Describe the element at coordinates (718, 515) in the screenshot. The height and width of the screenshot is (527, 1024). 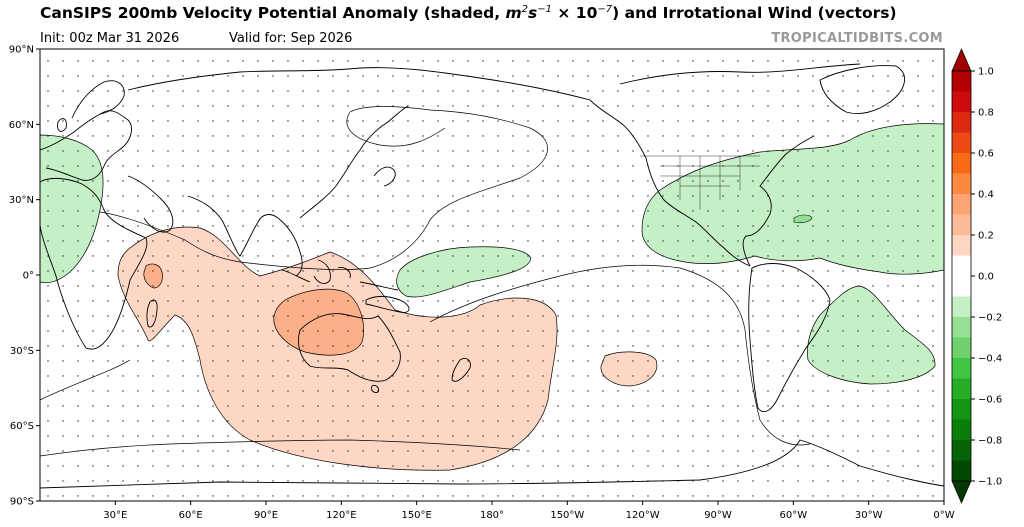
I see `lon-tick-label: 90°W` at that location.